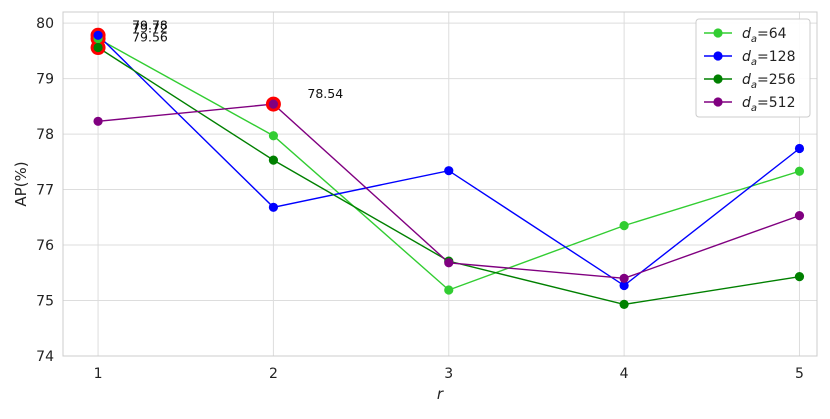 The image size is (830, 419). I want to click on legend-box, so click(753, 68).